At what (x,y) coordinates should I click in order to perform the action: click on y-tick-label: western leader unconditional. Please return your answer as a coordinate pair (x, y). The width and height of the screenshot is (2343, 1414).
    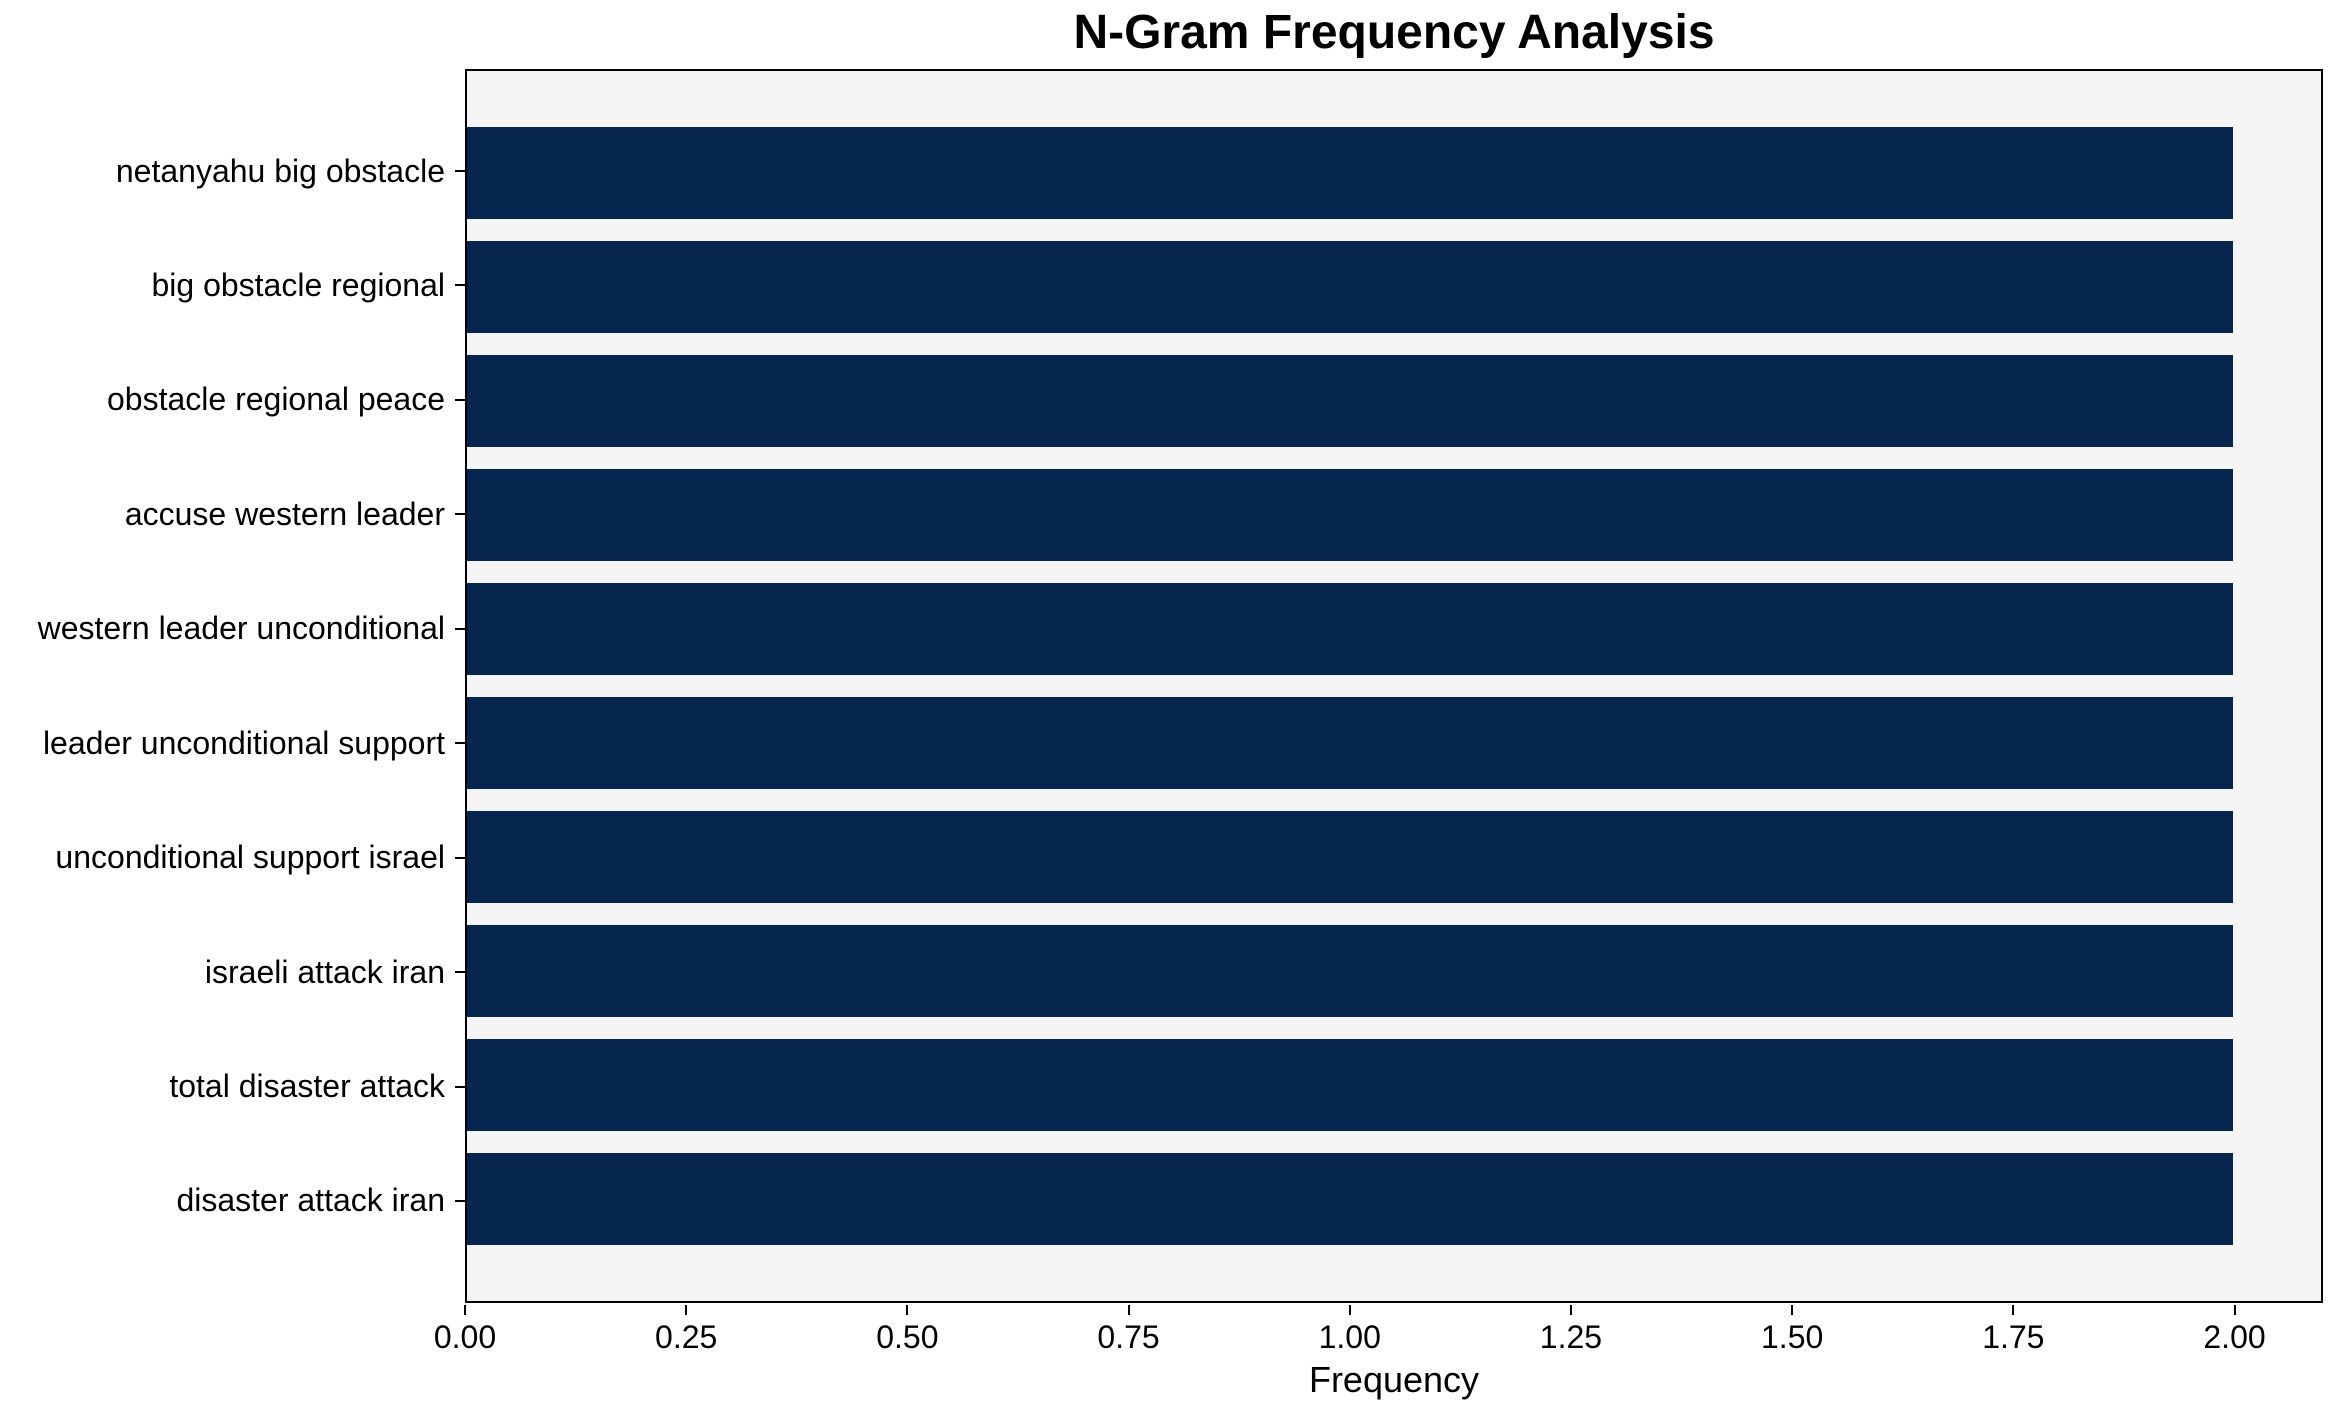
    Looking at the image, I should click on (241, 628).